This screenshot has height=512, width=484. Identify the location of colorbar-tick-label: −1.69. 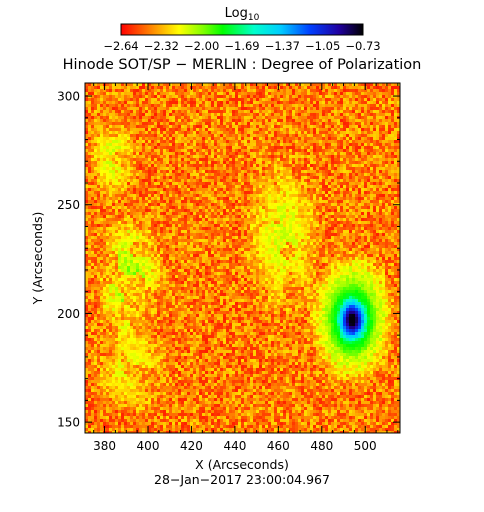
(241, 46).